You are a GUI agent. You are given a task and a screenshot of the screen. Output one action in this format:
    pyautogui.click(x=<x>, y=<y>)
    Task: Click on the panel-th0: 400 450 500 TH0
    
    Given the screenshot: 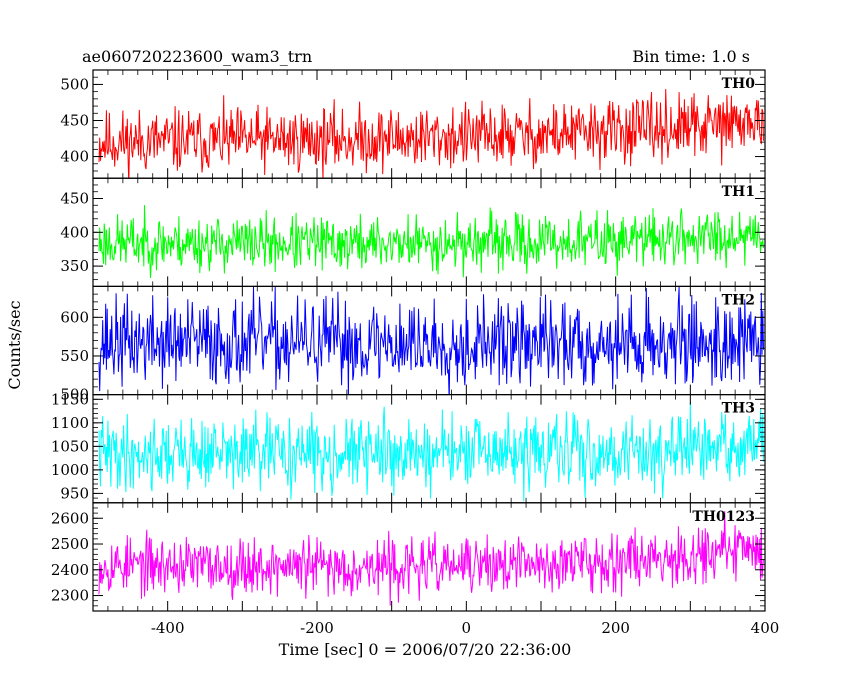 What is the action you would take?
    pyautogui.click(x=413, y=124)
    